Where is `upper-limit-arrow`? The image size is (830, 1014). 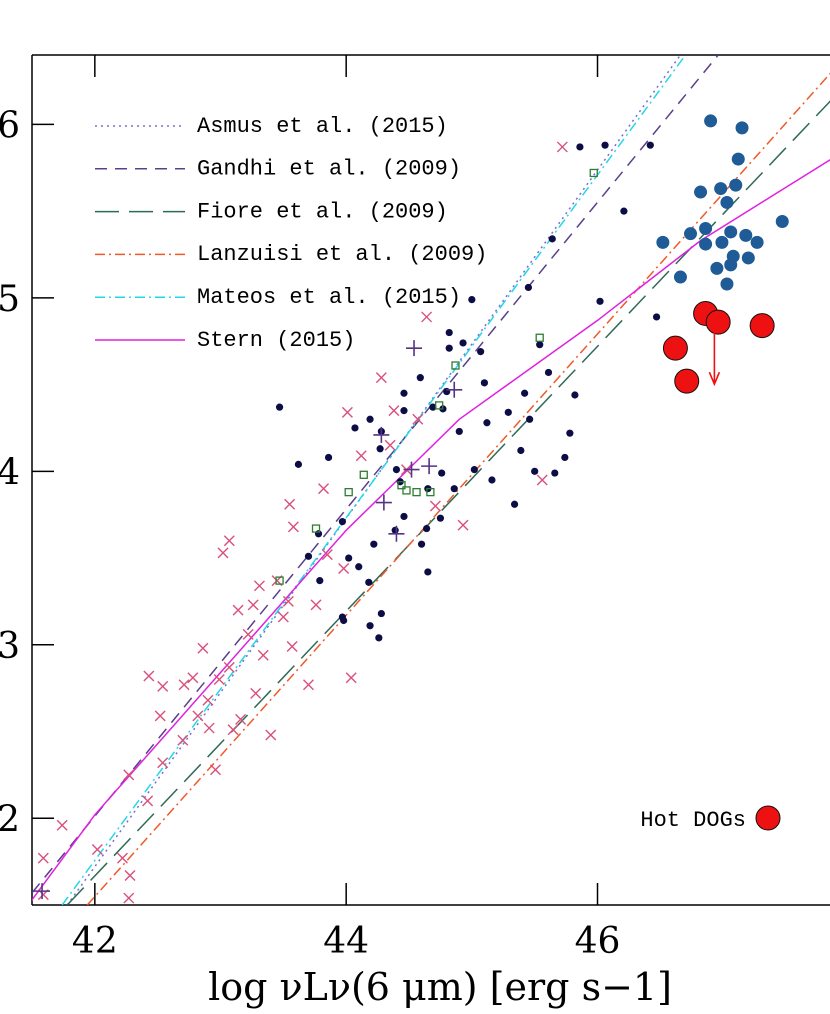
upper-limit-arrow is located at coordinates (714, 354).